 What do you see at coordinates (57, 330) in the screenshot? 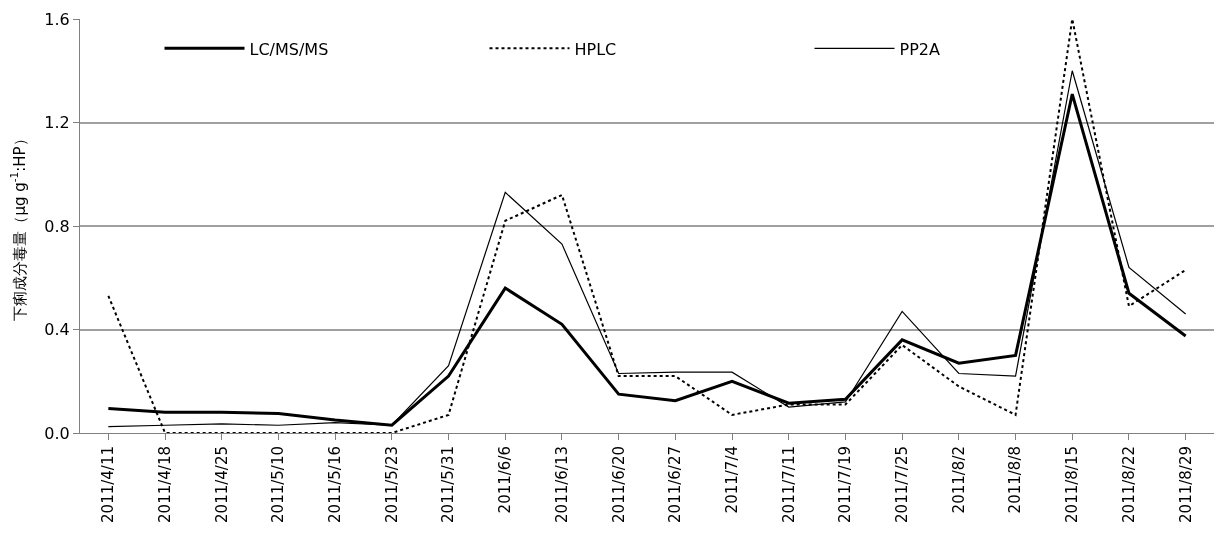
I see `y-tick-label: 0.4` at bounding box center [57, 330].